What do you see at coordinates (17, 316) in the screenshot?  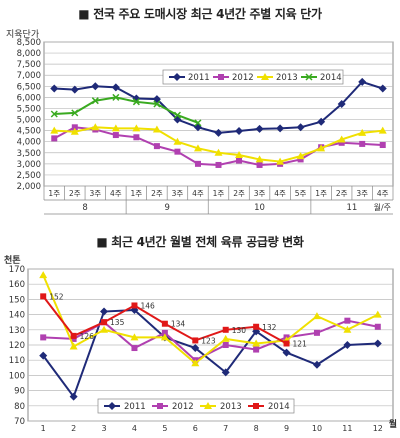 I see `y-tick-label: 140` at bounding box center [17, 316].